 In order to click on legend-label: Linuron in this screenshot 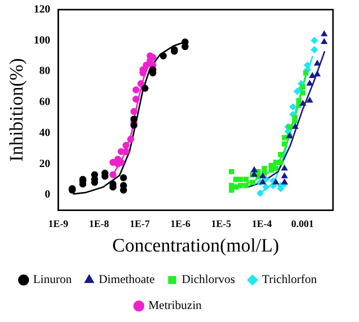, I will do `click(52, 279)`.